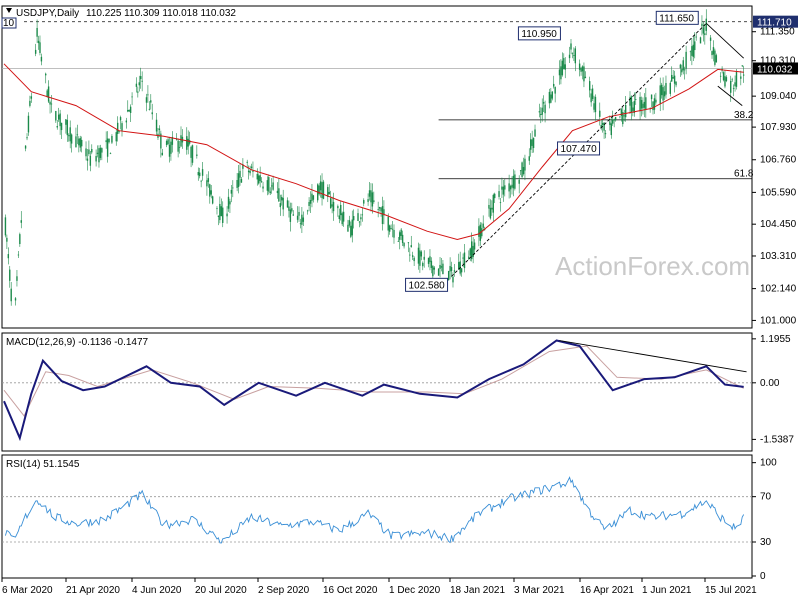 The width and height of the screenshot is (800, 600). I want to click on price-callout-2: 107.470, so click(579, 148).